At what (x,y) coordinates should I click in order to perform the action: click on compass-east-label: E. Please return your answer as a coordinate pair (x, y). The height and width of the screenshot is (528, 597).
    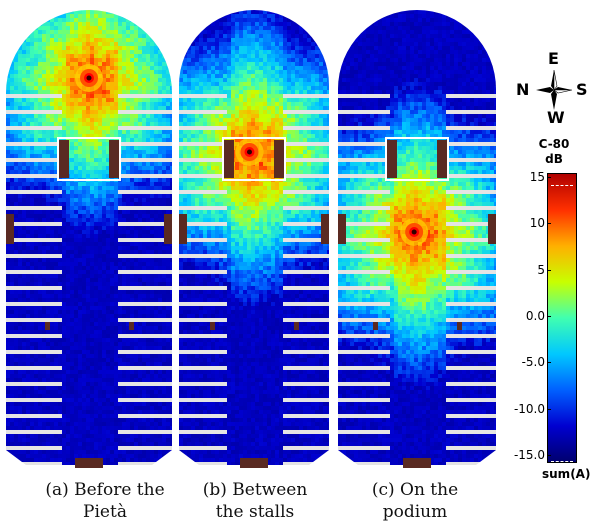
    Looking at the image, I should click on (553, 58).